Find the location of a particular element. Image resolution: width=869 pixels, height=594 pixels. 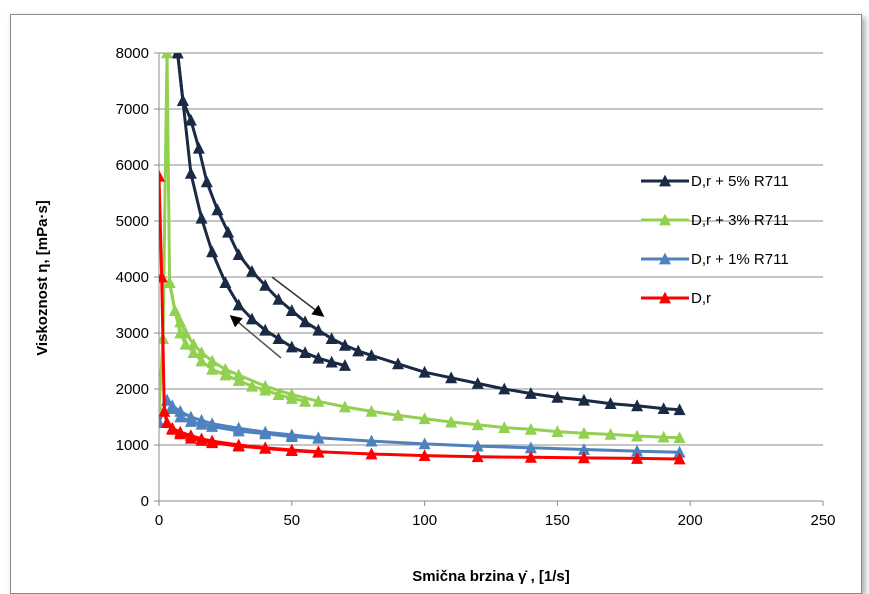

arrow-increasing is located at coordinates (255, 337).